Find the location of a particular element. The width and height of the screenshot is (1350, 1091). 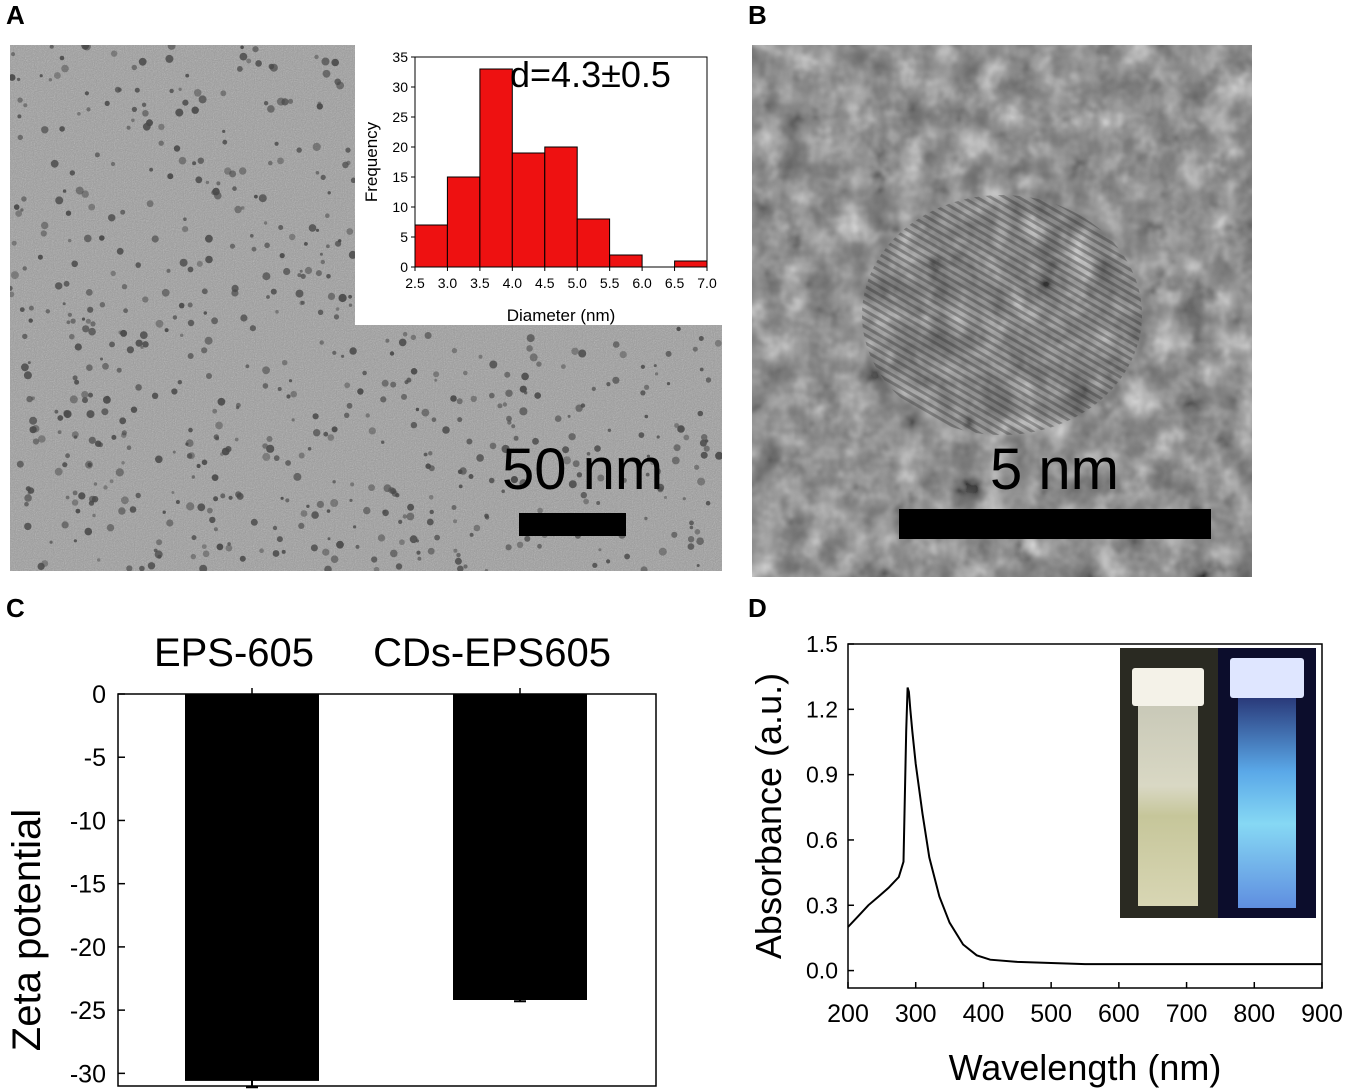

uv-x-axis-label: Wavelength (nm) is located at coordinates (1085, 1067).